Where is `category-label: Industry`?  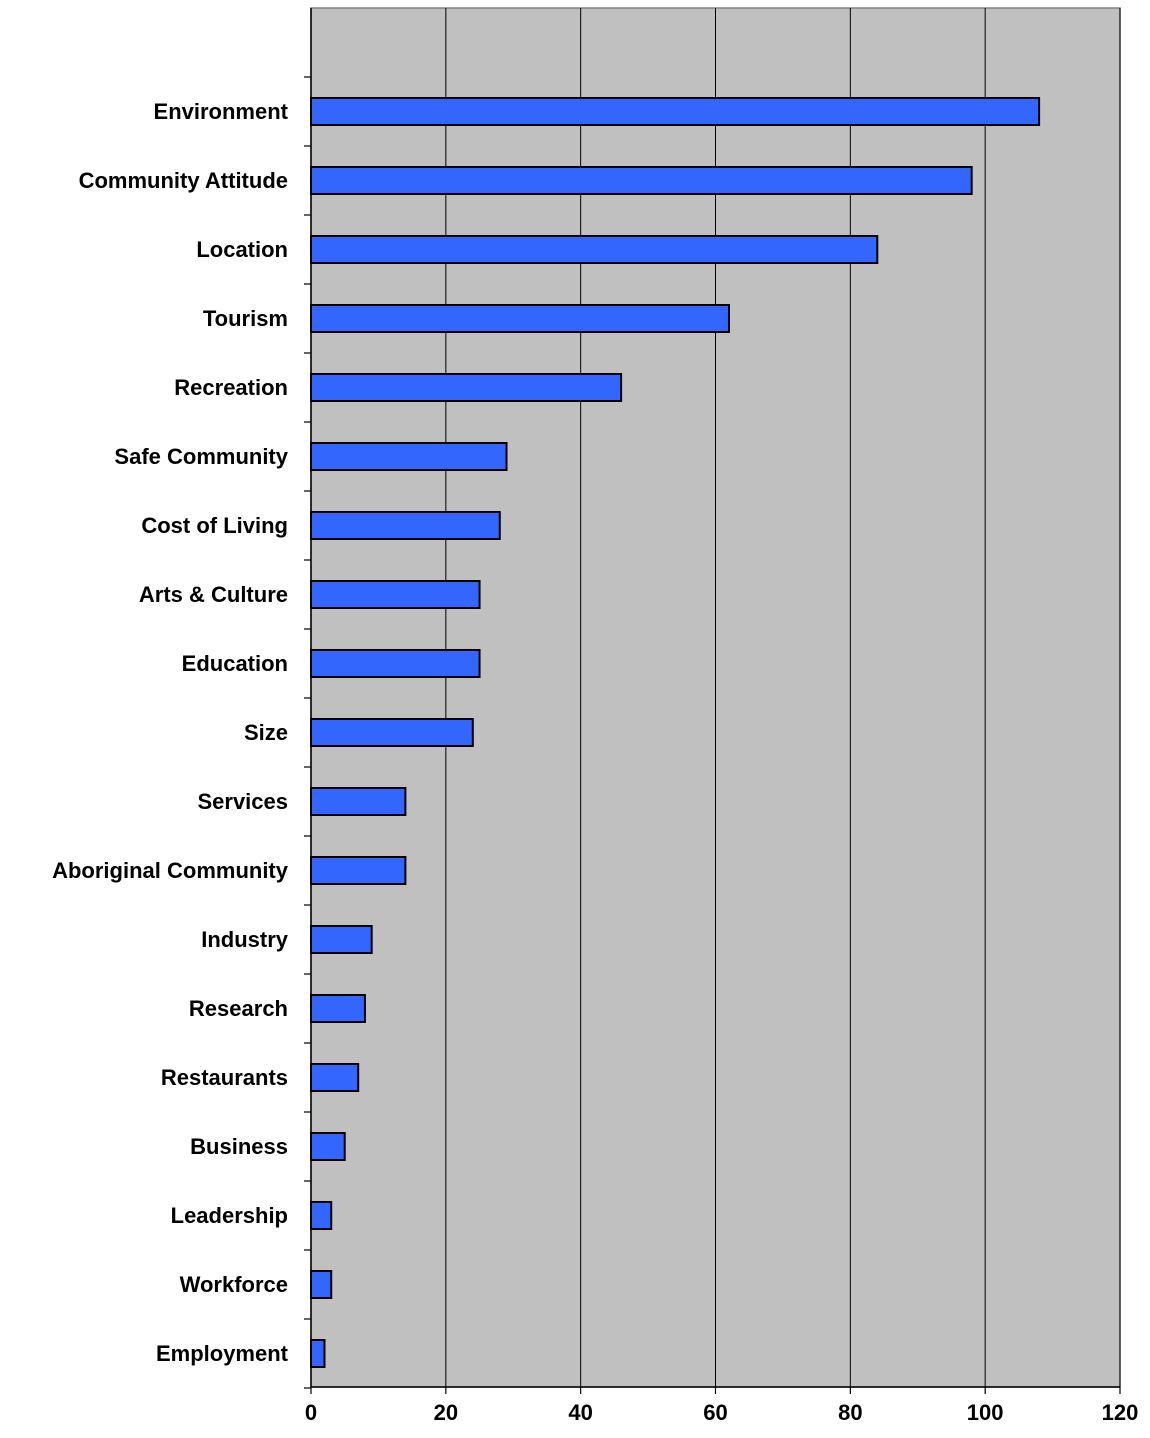
category-label: Industry is located at coordinates (245, 939).